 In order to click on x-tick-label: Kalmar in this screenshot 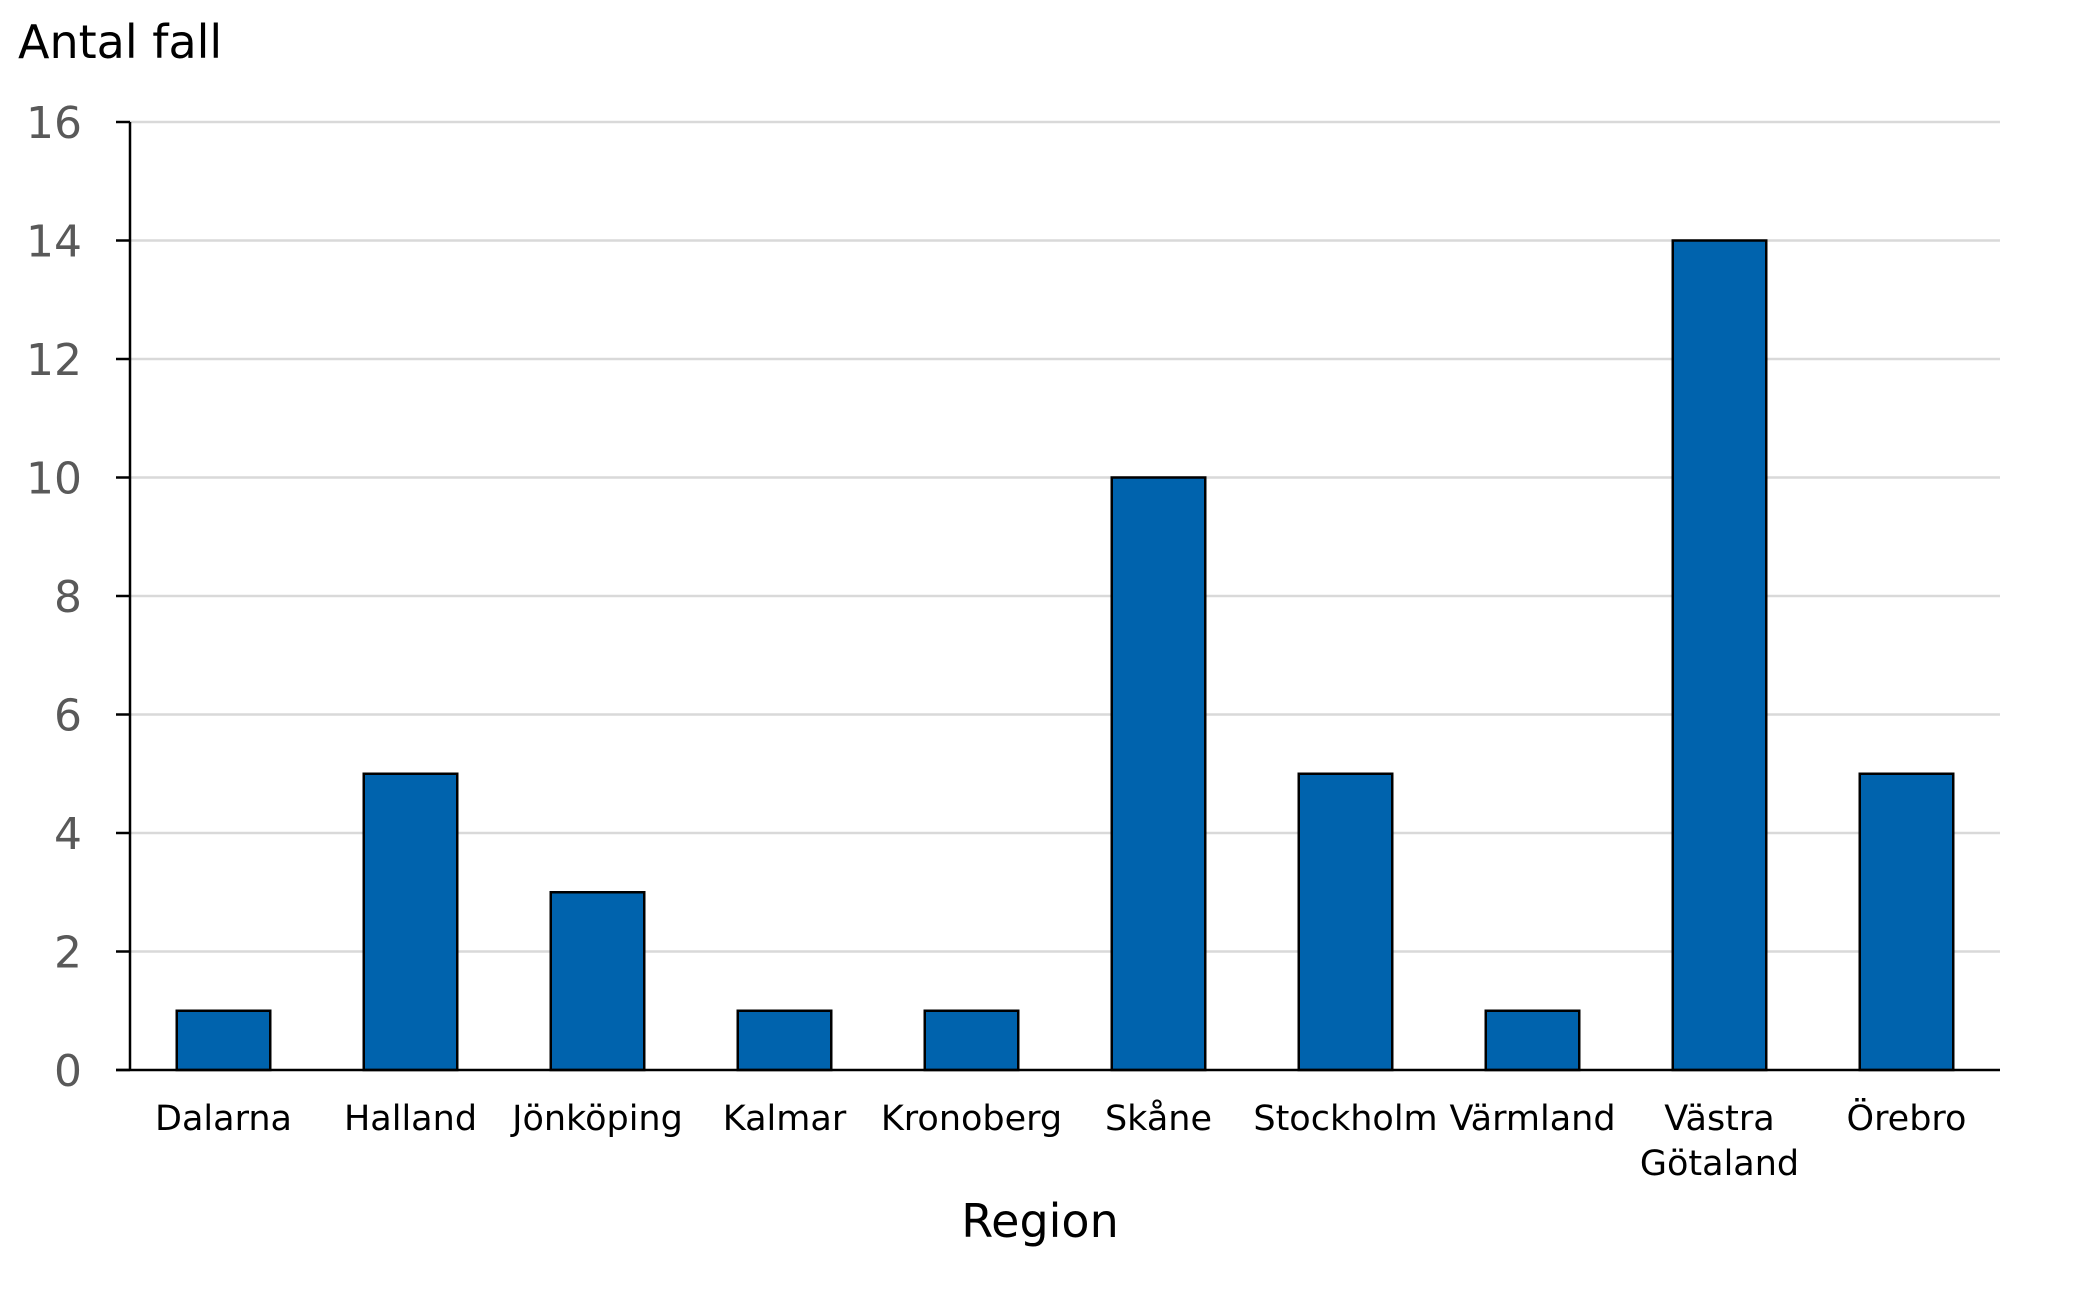, I will do `click(785, 1119)`.